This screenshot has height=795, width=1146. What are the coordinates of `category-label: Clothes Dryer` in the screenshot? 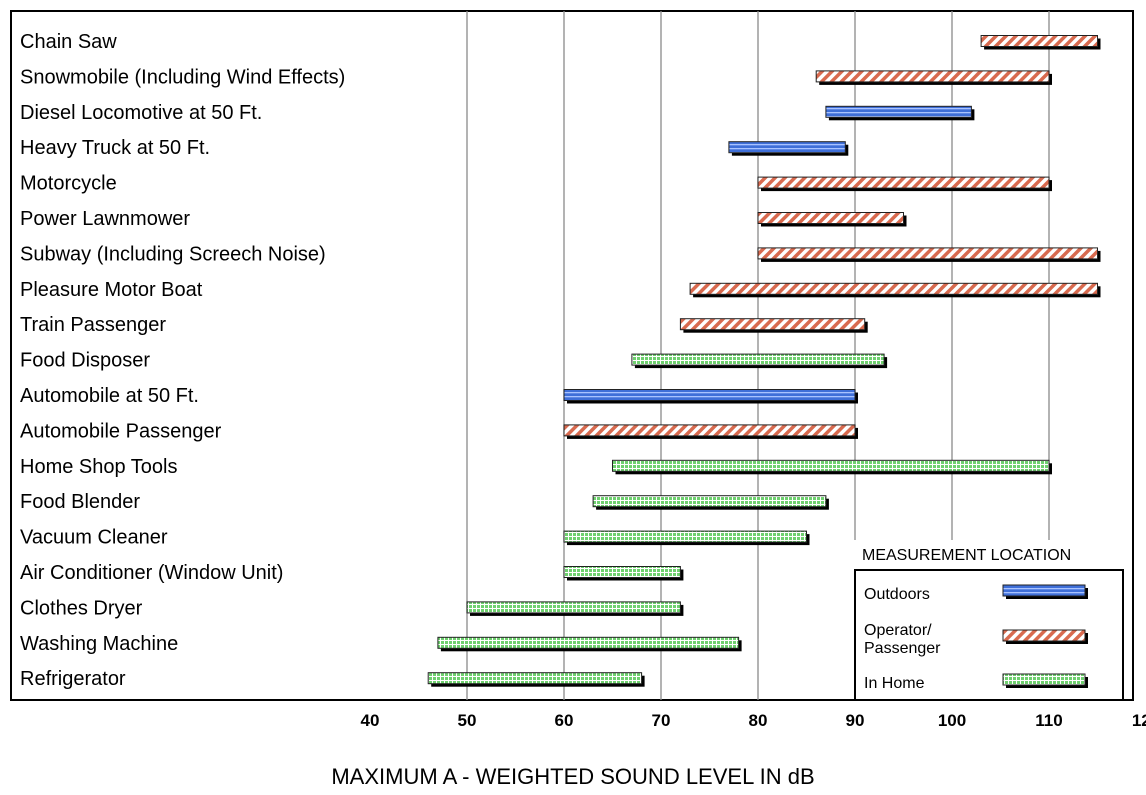 It's located at (81, 608).